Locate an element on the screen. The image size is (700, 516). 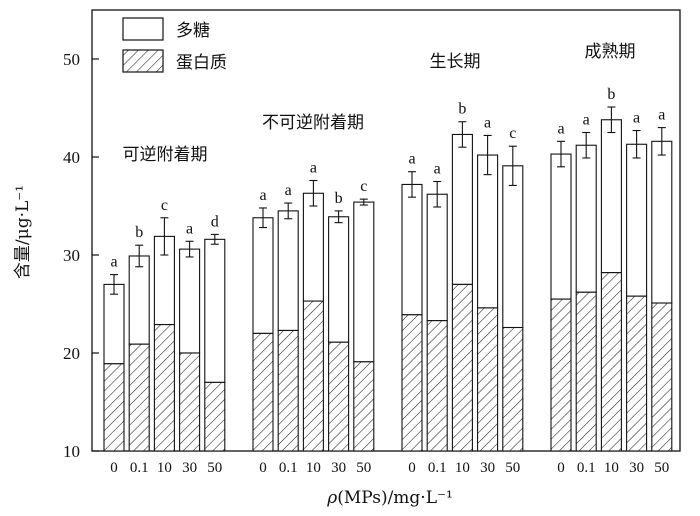
y-tick-label: 50 is located at coordinates (71, 59).